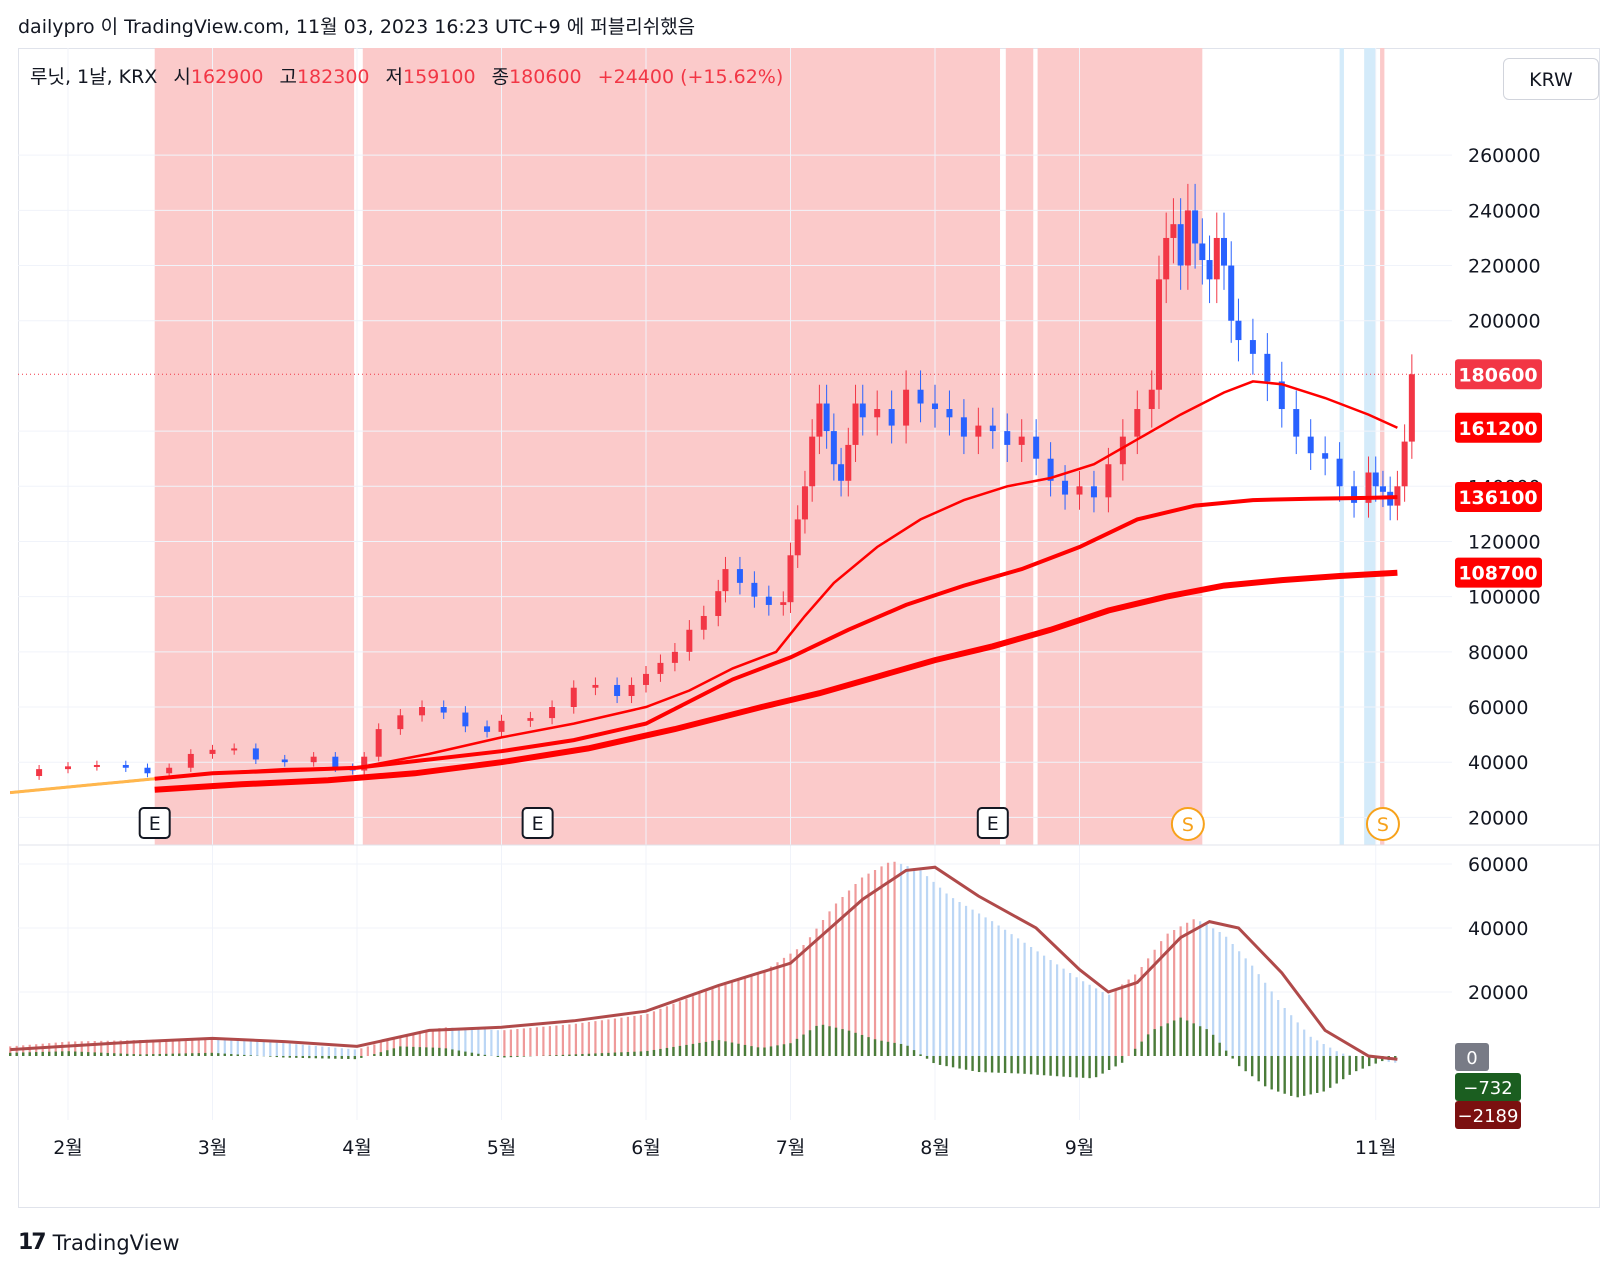 This screenshot has width=1617, height=1270. What do you see at coordinates (704, 963) in the screenshot?
I see `signal-line` at bounding box center [704, 963].